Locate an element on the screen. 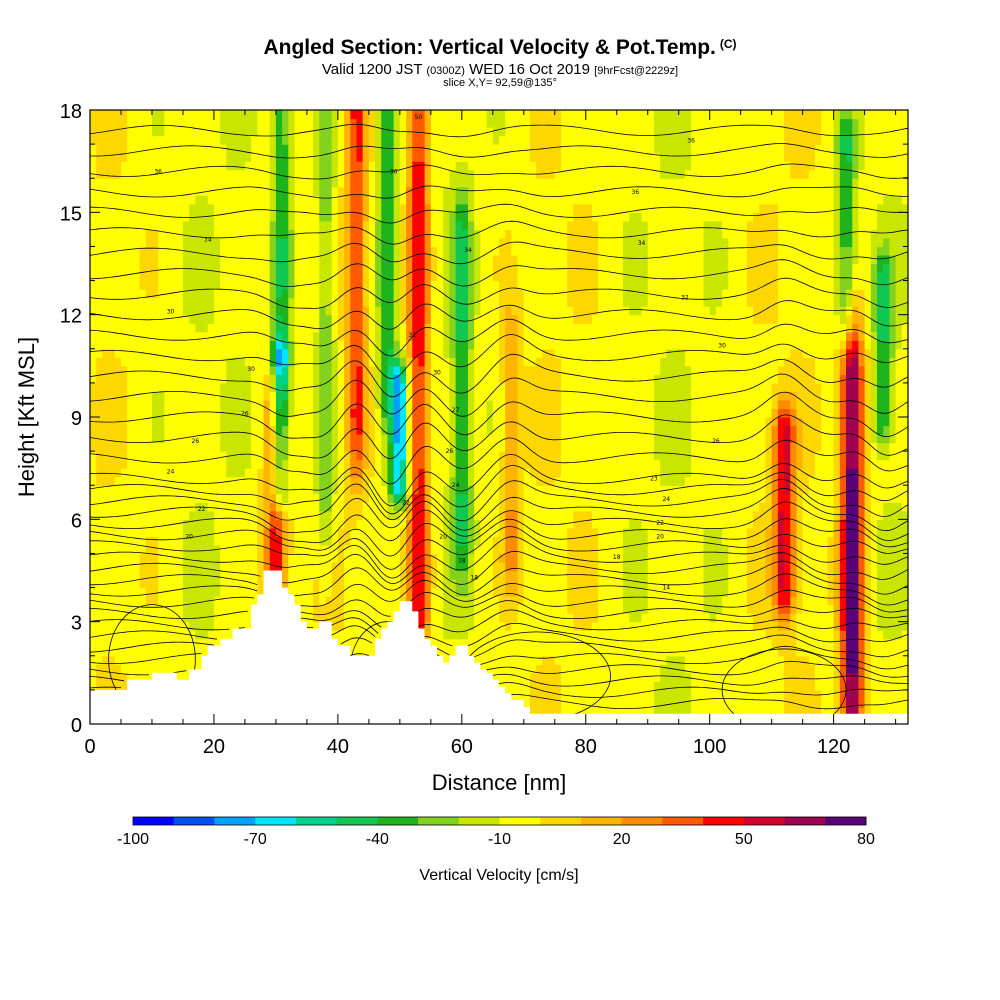 Image resolution: width=1000 pixels, height=1000 pixels. x-tick-label: 120 is located at coordinates (833, 747).